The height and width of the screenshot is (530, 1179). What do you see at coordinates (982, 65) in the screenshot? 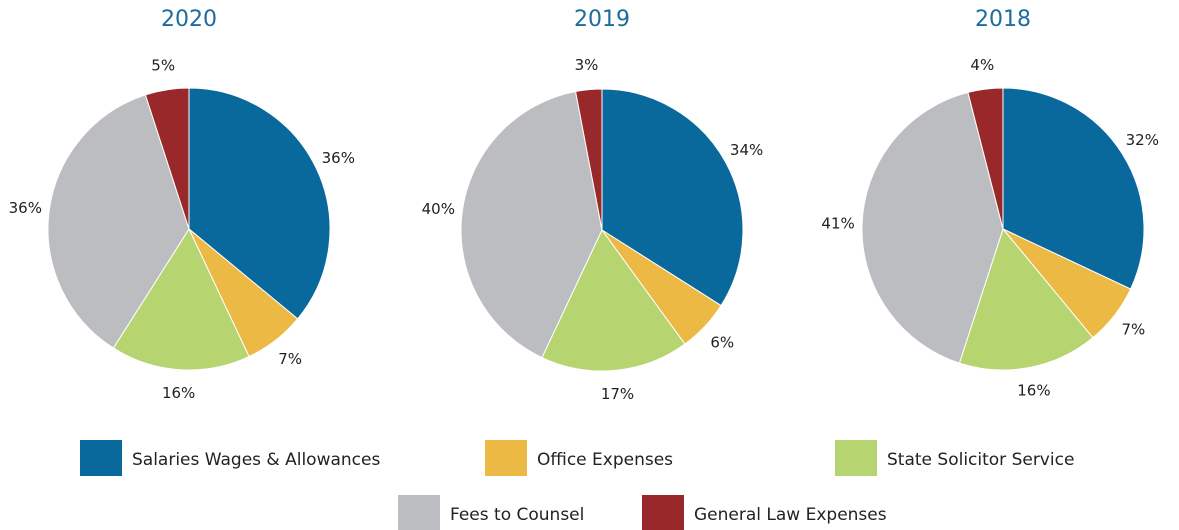
I see `data-label: 4%` at bounding box center [982, 65].